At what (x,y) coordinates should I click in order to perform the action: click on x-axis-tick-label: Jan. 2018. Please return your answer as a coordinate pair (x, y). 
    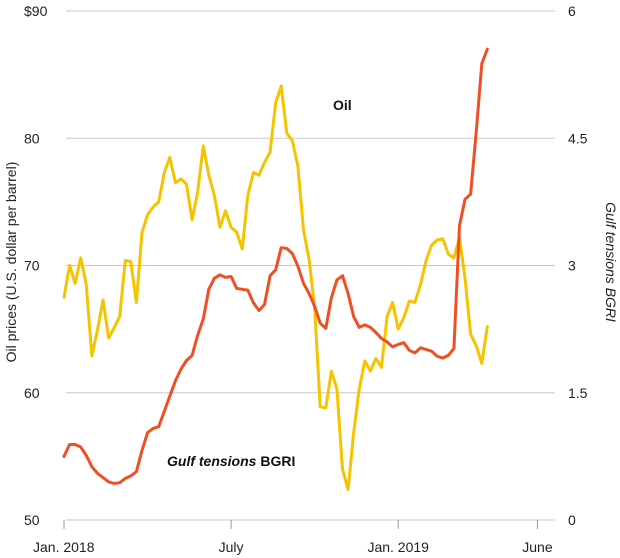
    Looking at the image, I should click on (64, 547).